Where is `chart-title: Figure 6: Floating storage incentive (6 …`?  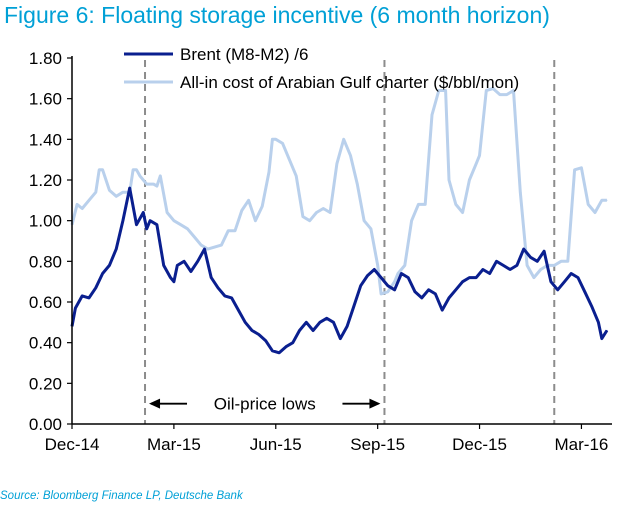 chart-title: Figure 6: Floating storage incentive (6 … is located at coordinates (277, 15).